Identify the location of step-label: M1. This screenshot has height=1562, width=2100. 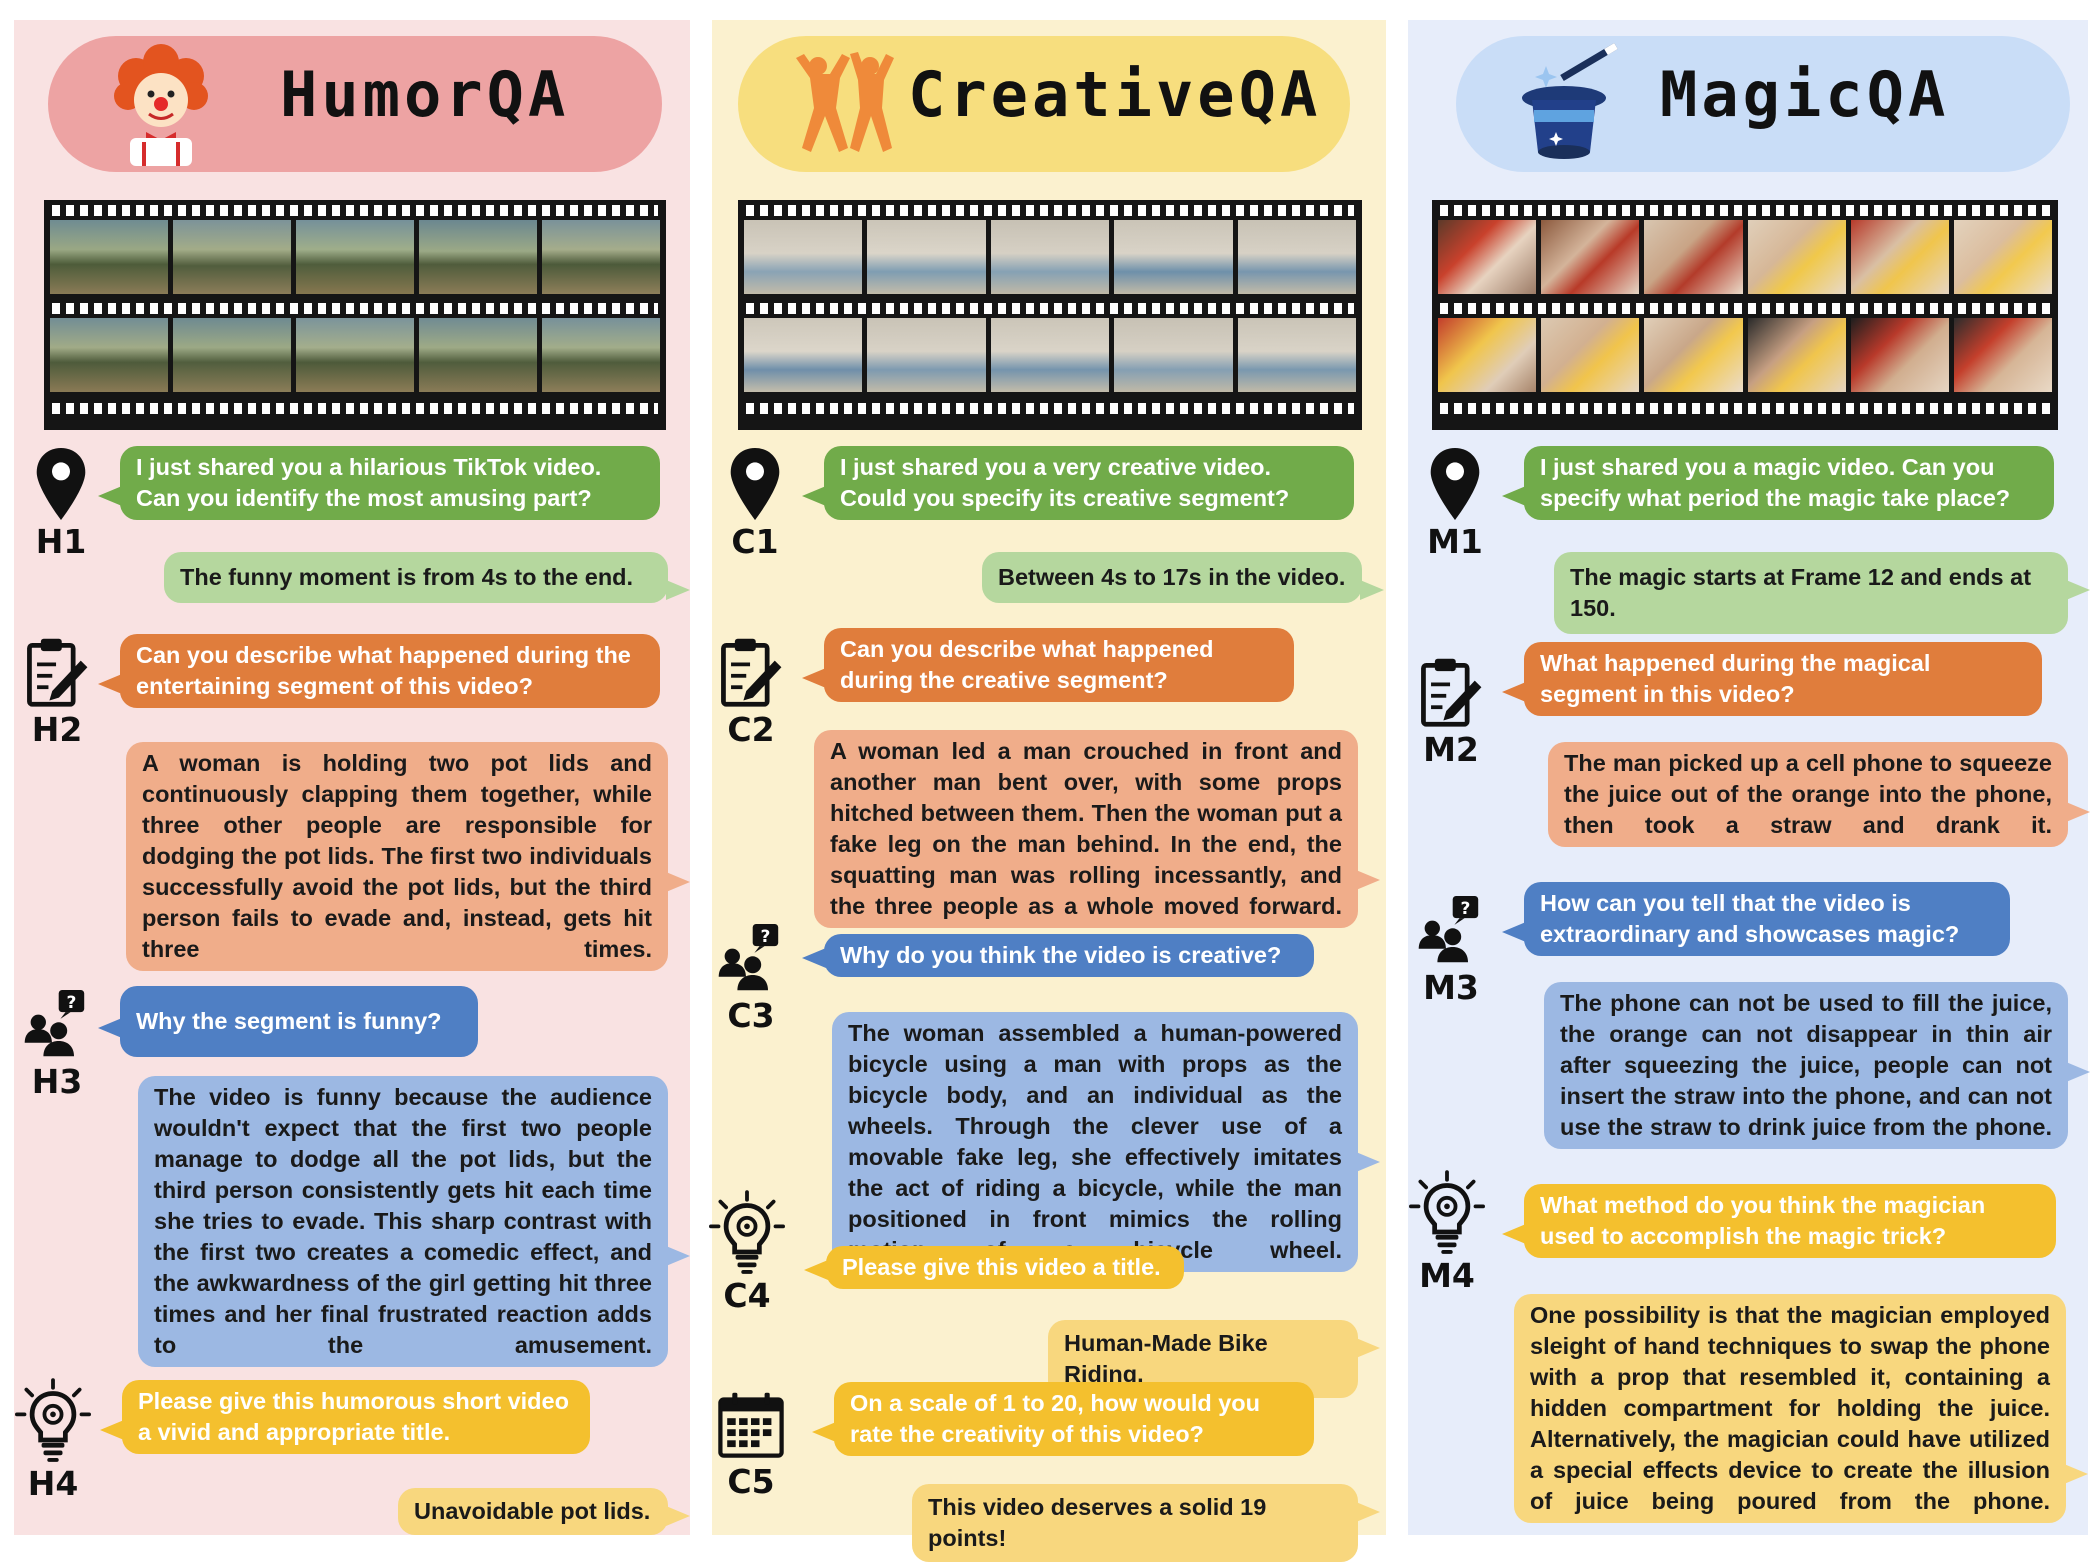
(1455, 541).